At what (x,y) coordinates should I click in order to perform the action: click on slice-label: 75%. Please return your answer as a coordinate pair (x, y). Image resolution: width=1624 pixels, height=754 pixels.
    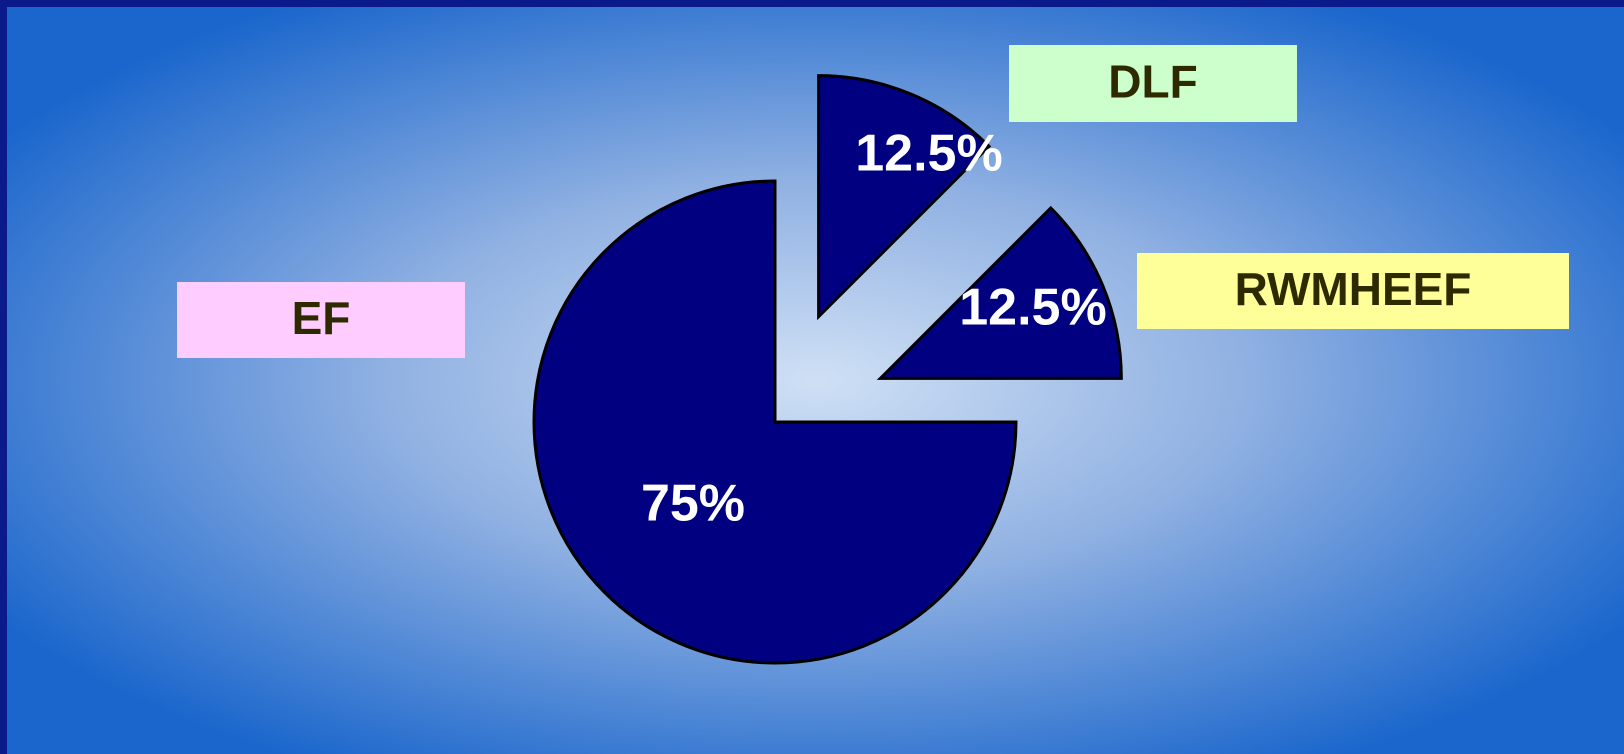
    Looking at the image, I should click on (693, 504).